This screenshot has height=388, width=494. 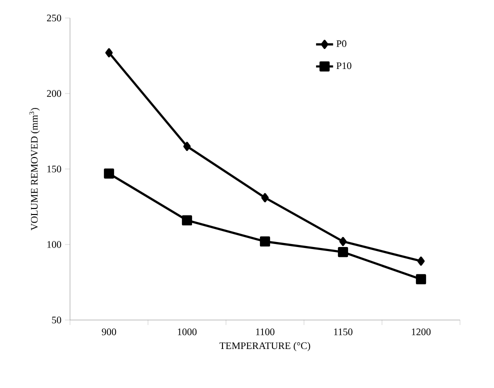 I want to click on y-tick-label: 50, so click(x=57, y=320).